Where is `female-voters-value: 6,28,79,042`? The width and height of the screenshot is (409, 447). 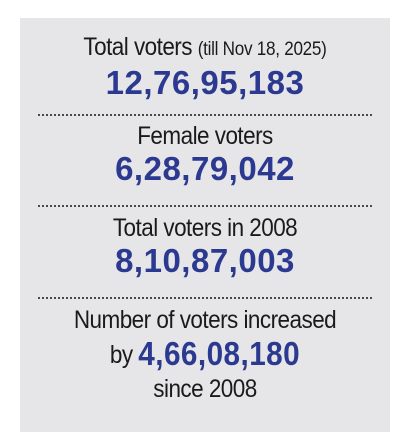 female-voters-value: 6,28,79,042 is located at coordinates (205, 168).